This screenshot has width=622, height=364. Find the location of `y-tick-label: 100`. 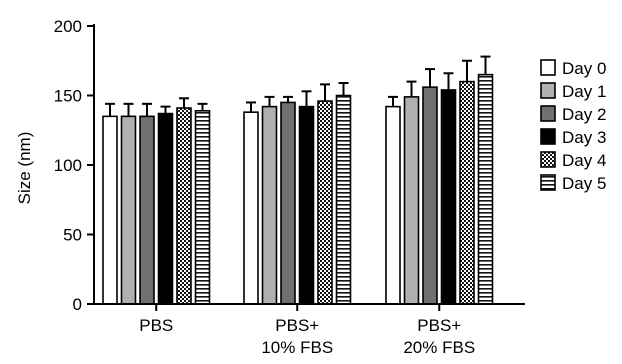

y-tick-label: 100 is located at coordinates (68, 165).